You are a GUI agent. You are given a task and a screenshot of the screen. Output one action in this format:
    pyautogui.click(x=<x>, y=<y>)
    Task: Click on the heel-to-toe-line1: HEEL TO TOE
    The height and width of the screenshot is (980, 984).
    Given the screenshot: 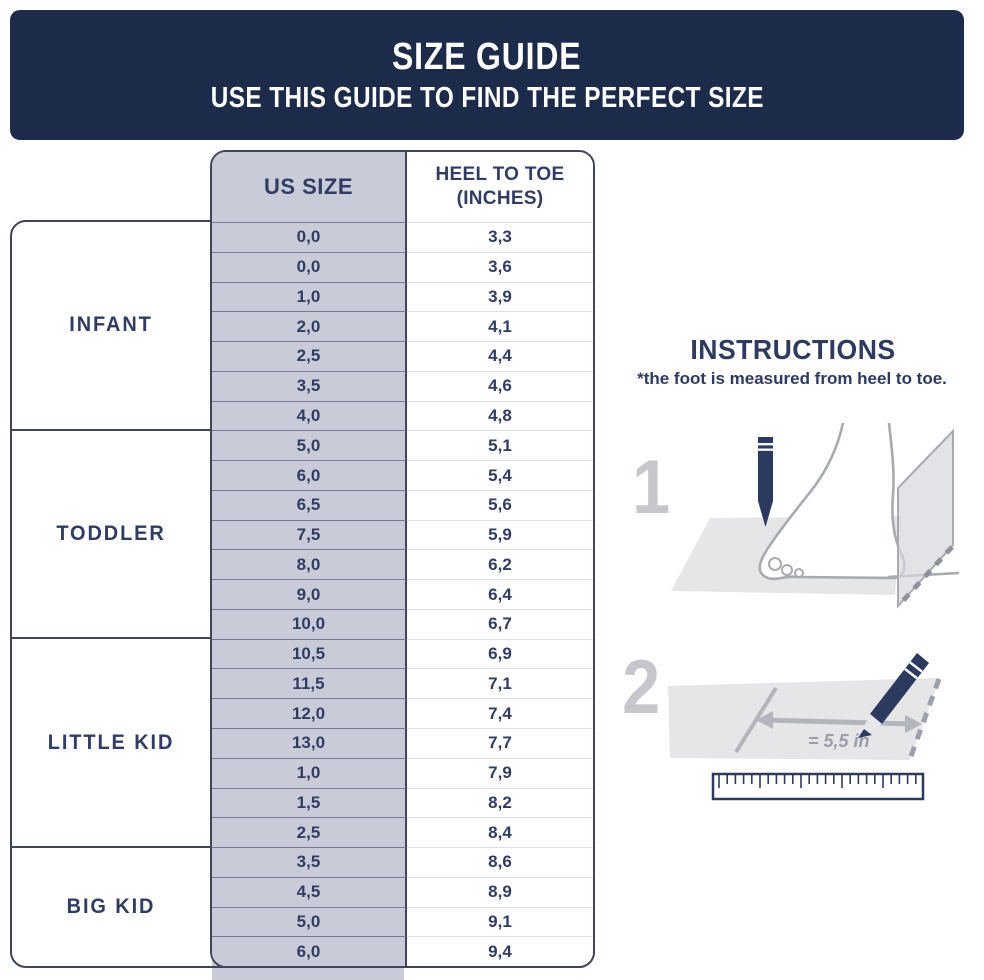 What is the action you would take?
    pyautogui.click(x=500, y=175)
    